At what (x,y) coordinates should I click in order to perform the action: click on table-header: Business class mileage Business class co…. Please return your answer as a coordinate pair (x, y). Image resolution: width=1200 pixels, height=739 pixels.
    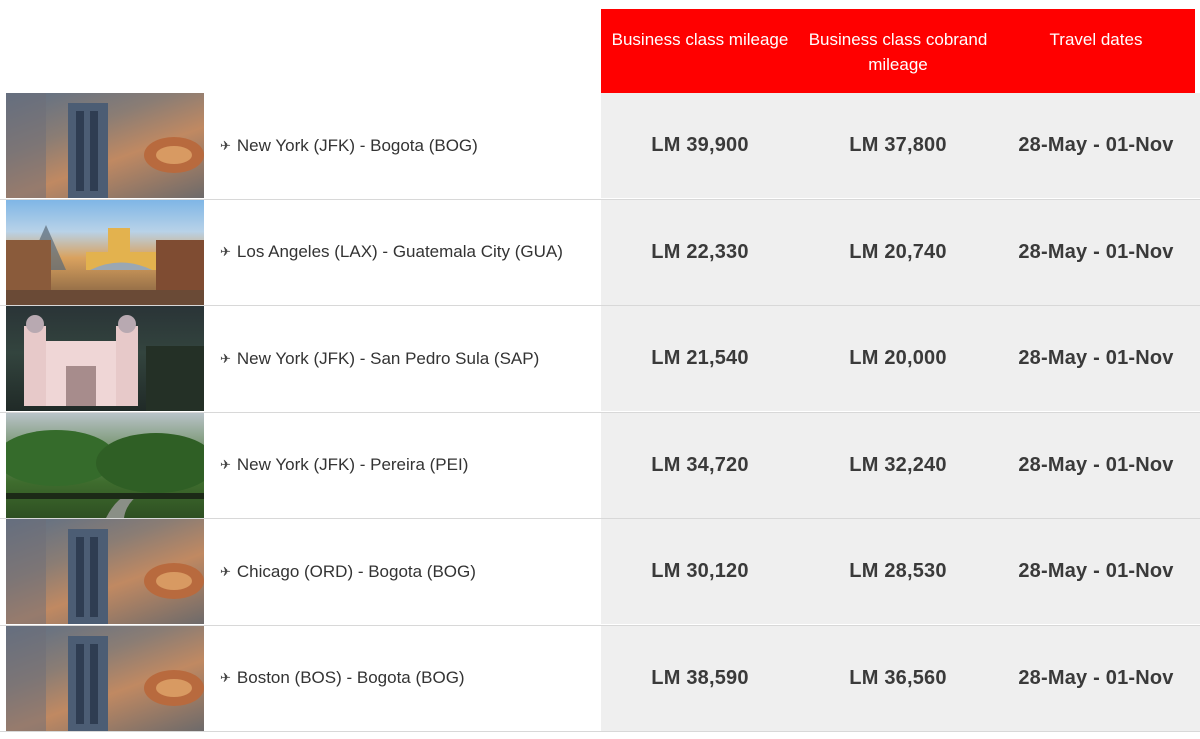
    Looking at the image, I should click on (898, 51).